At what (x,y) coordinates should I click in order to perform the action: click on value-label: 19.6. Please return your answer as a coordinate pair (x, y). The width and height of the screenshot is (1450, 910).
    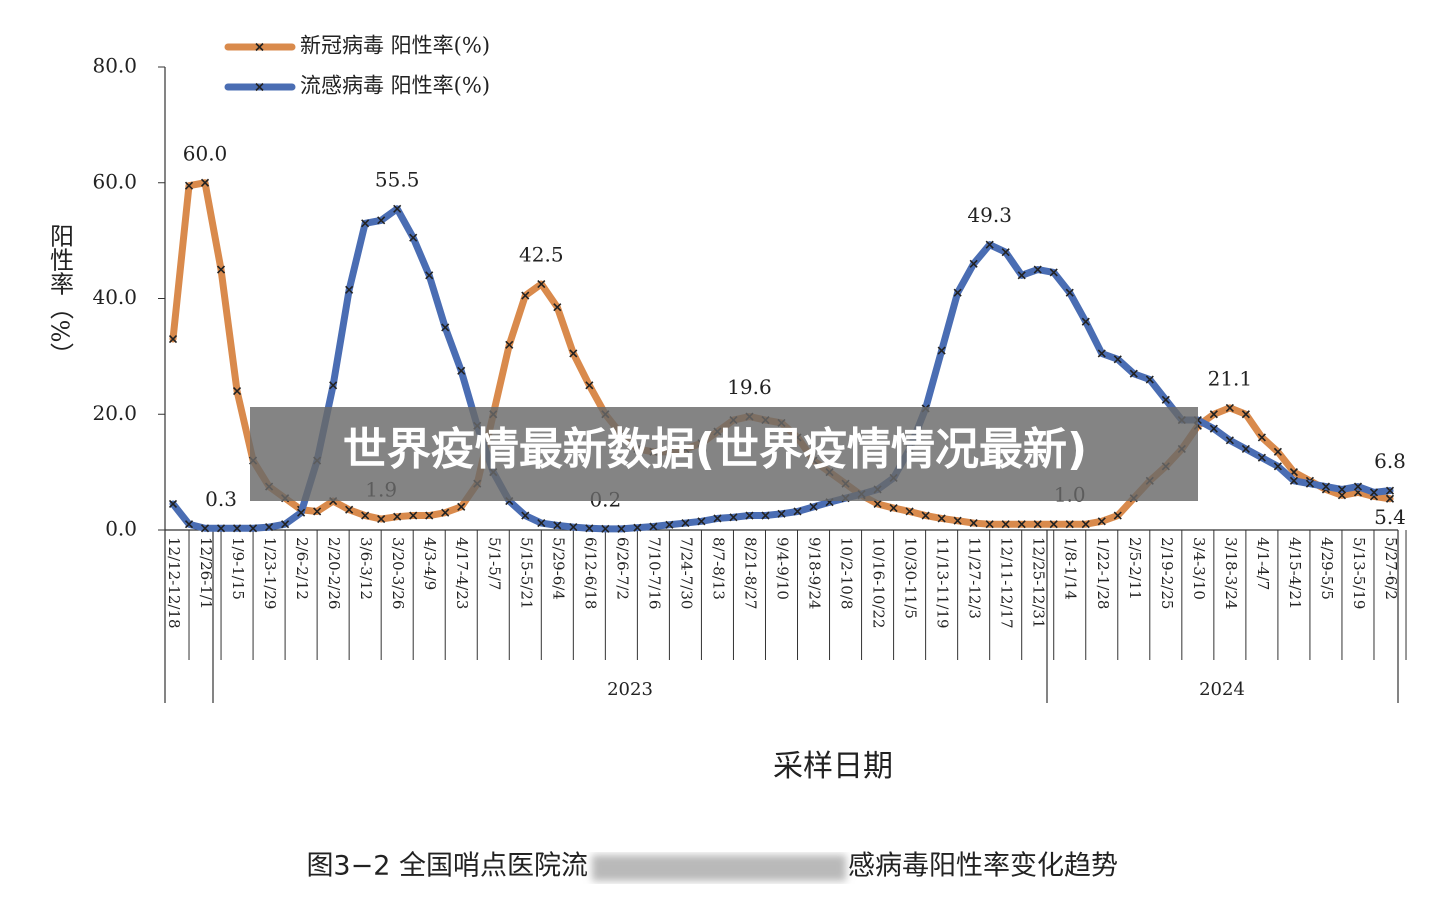
    Looking at the image, I should click on (749, 387).